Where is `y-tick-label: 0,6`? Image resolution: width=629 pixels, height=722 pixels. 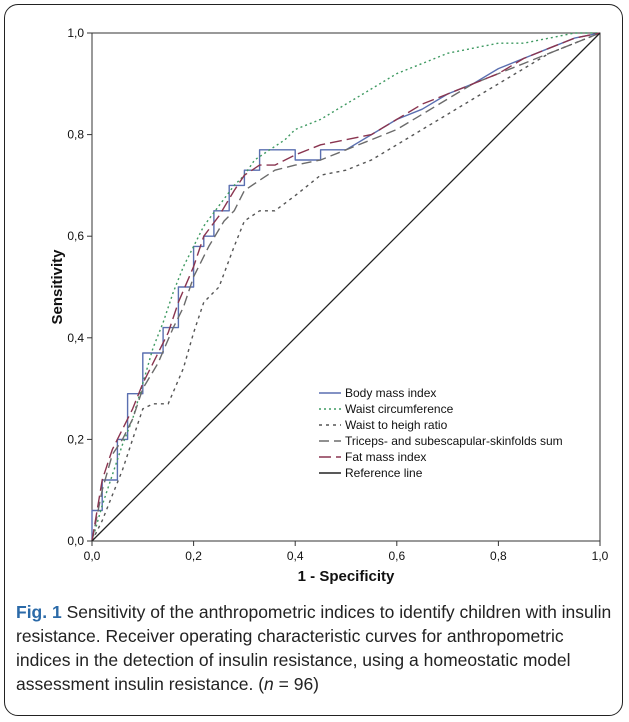 y-tick-label: 0,6 is located at coordinates (75, 236).